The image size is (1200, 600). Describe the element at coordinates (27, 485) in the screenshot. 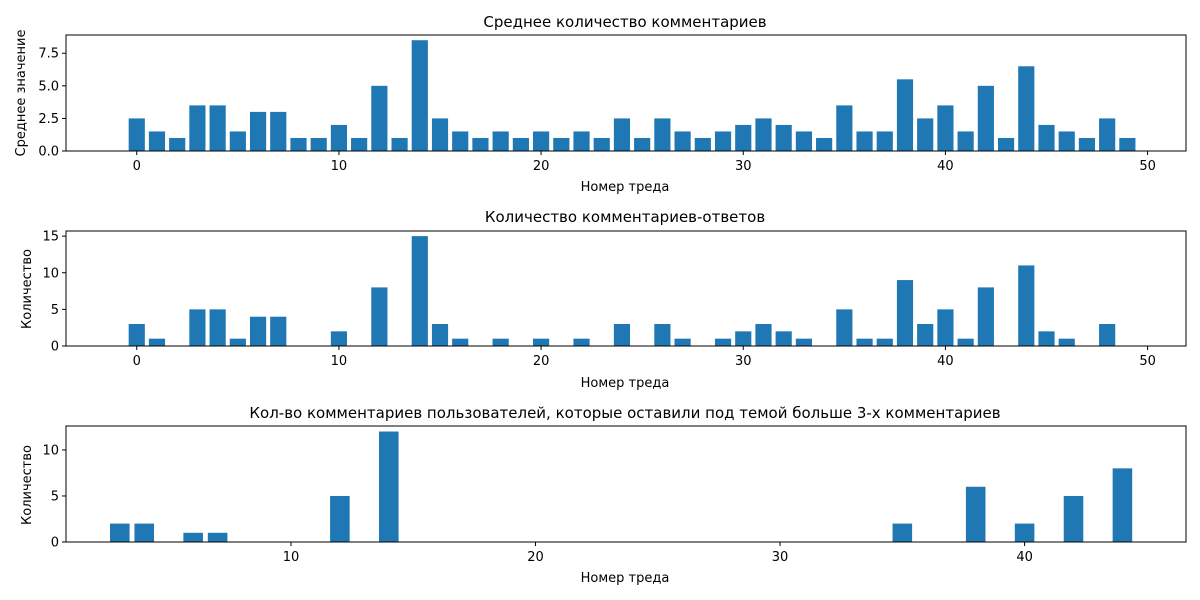

I see `y-axis-label: Количество` at that location.